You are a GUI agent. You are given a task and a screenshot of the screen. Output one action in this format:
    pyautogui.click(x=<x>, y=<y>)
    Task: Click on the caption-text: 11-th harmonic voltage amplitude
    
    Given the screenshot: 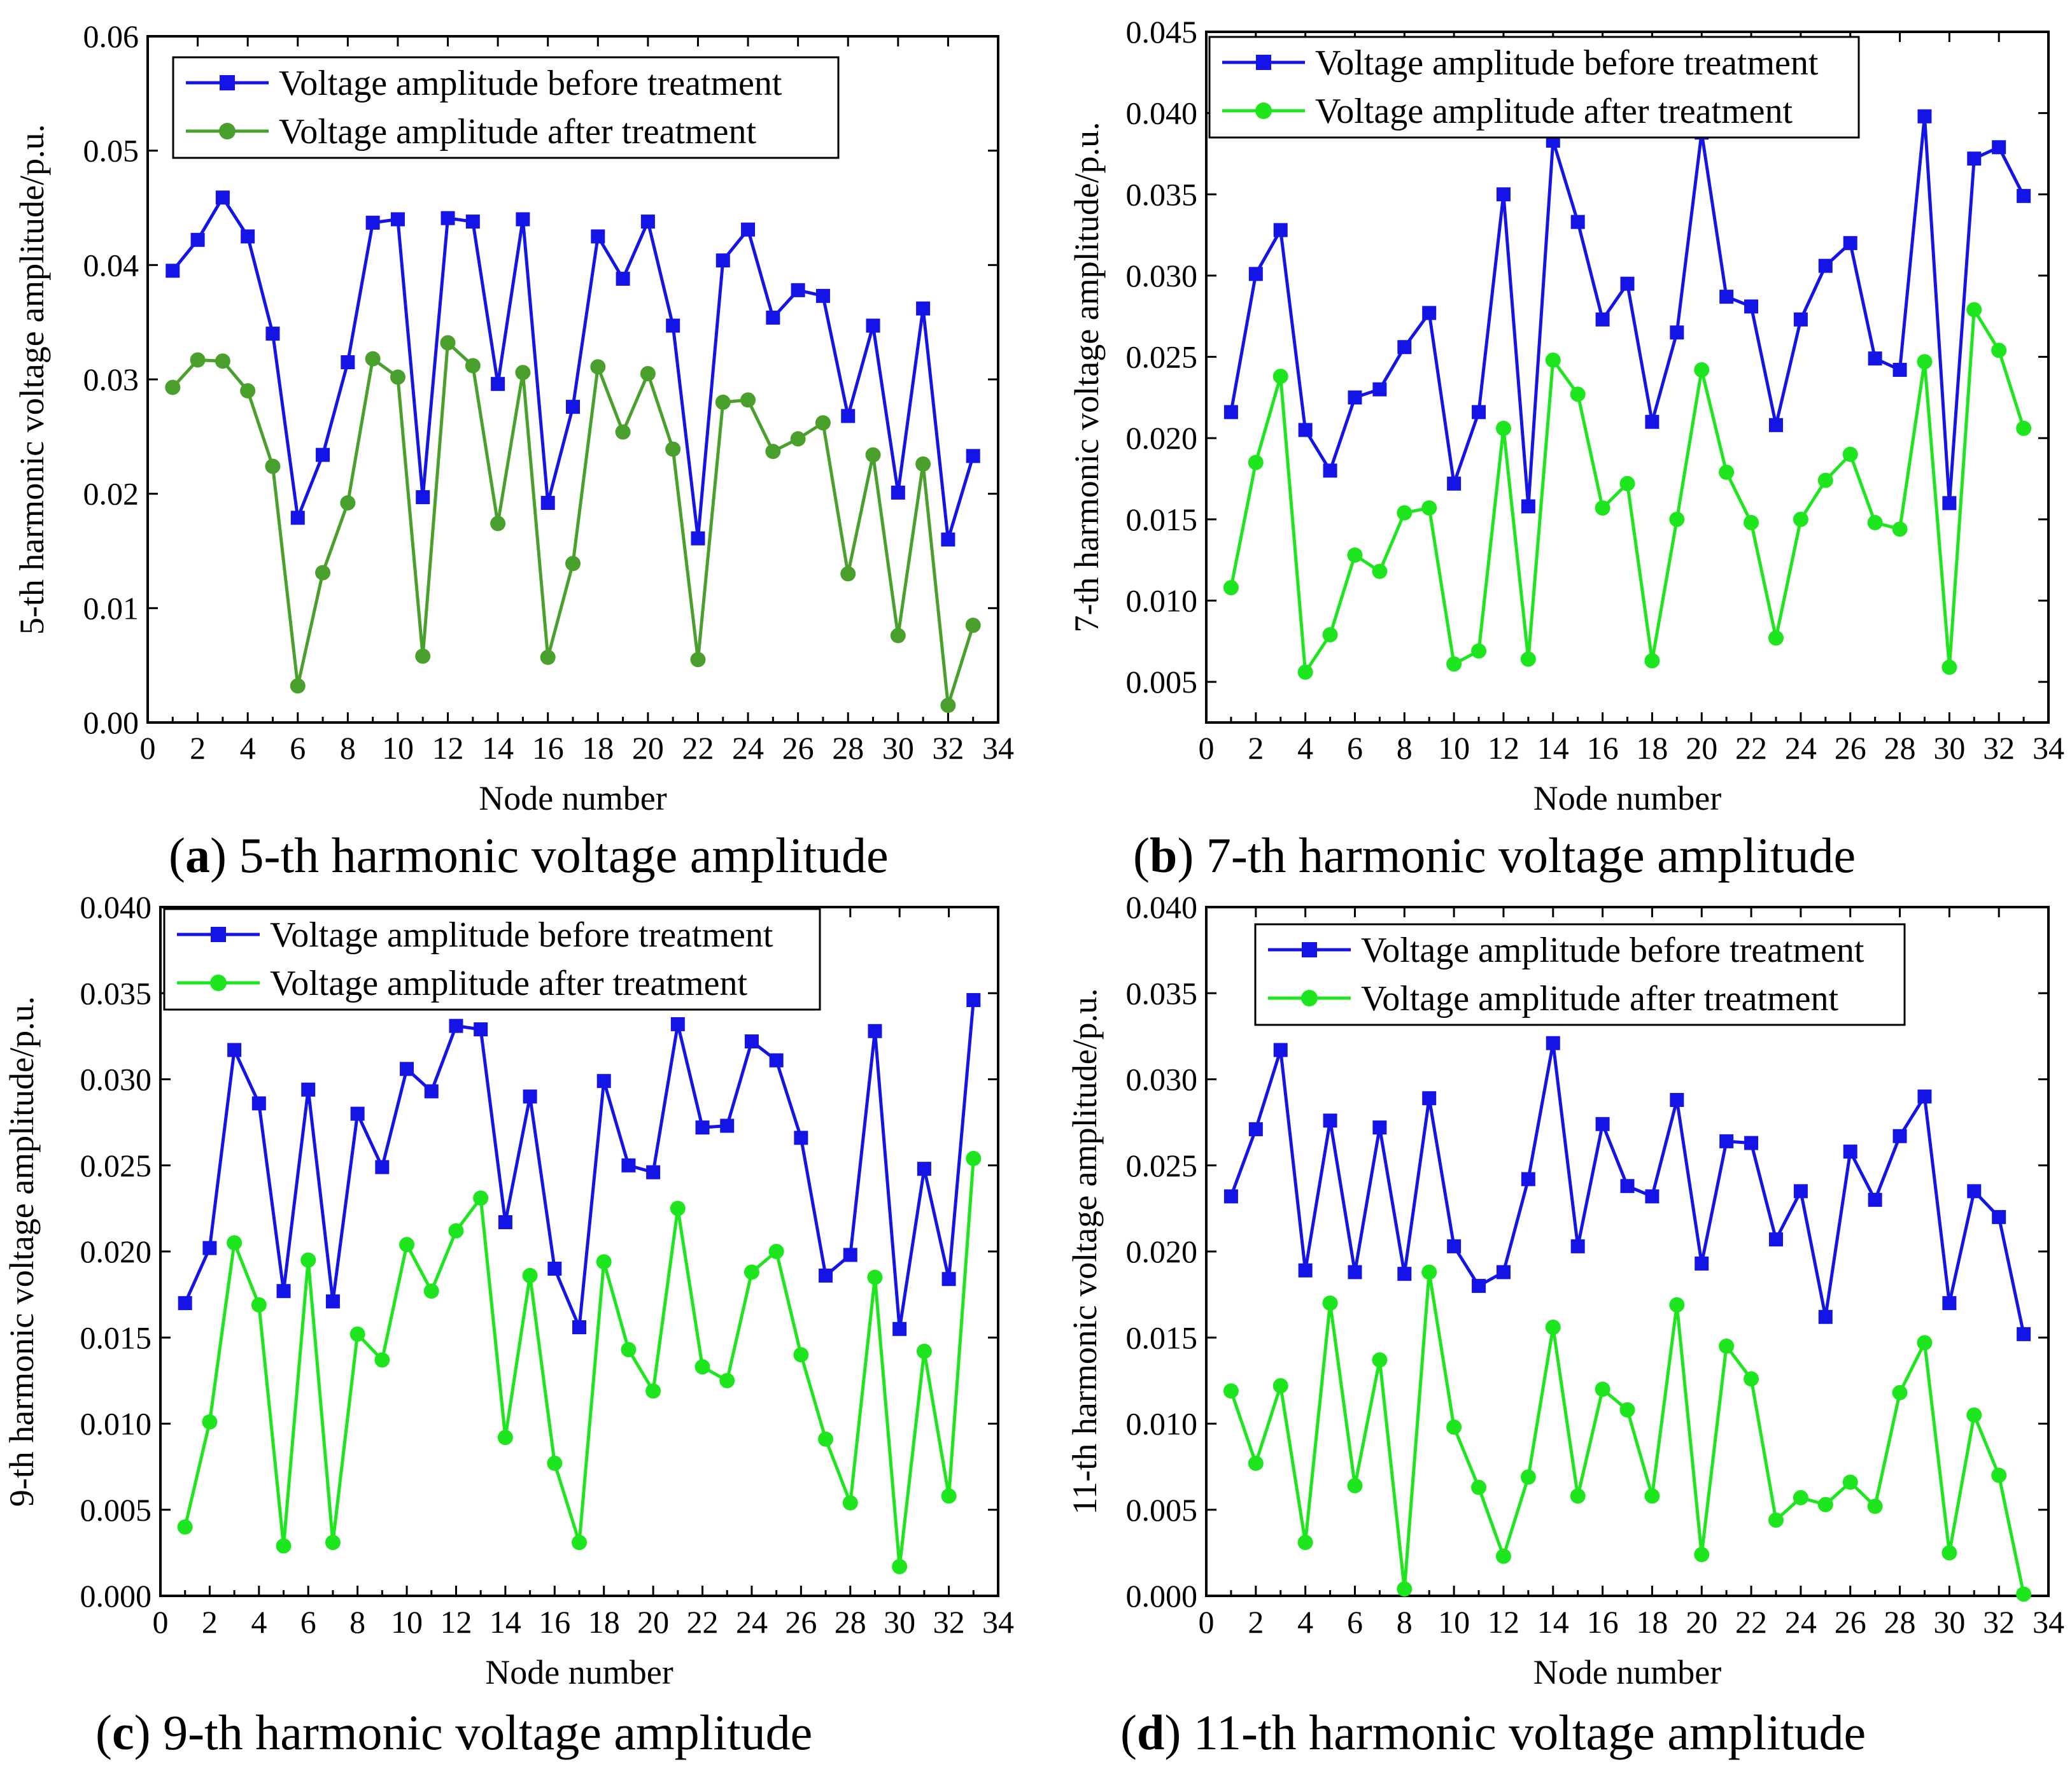 What is the action you would take?
    pyautogui.click(x=1524, y=1733)
    